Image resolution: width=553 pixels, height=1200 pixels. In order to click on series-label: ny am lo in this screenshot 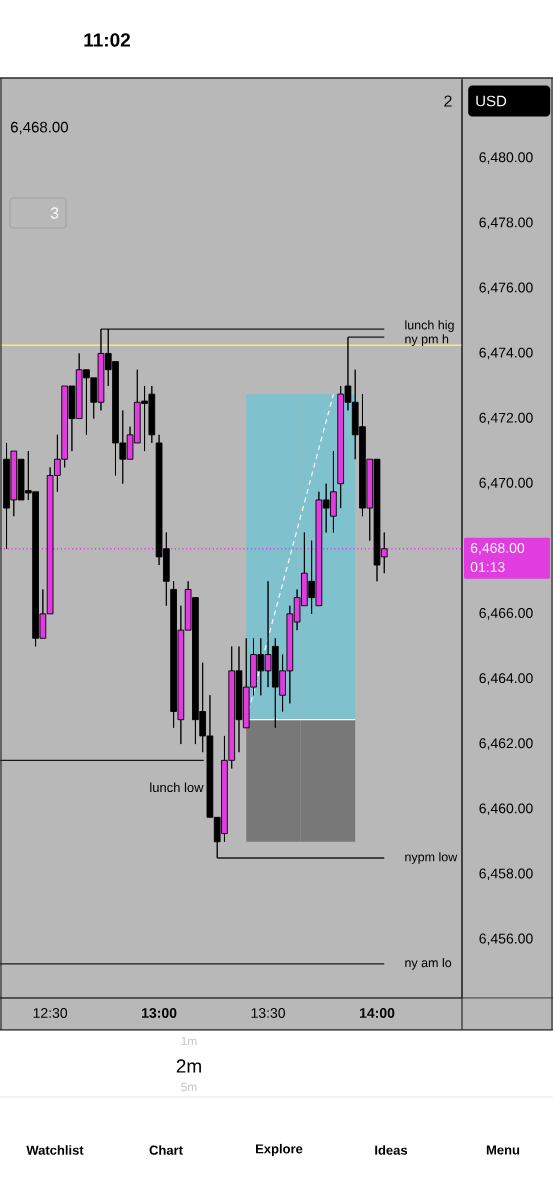, I will do `click(428, 963)`.